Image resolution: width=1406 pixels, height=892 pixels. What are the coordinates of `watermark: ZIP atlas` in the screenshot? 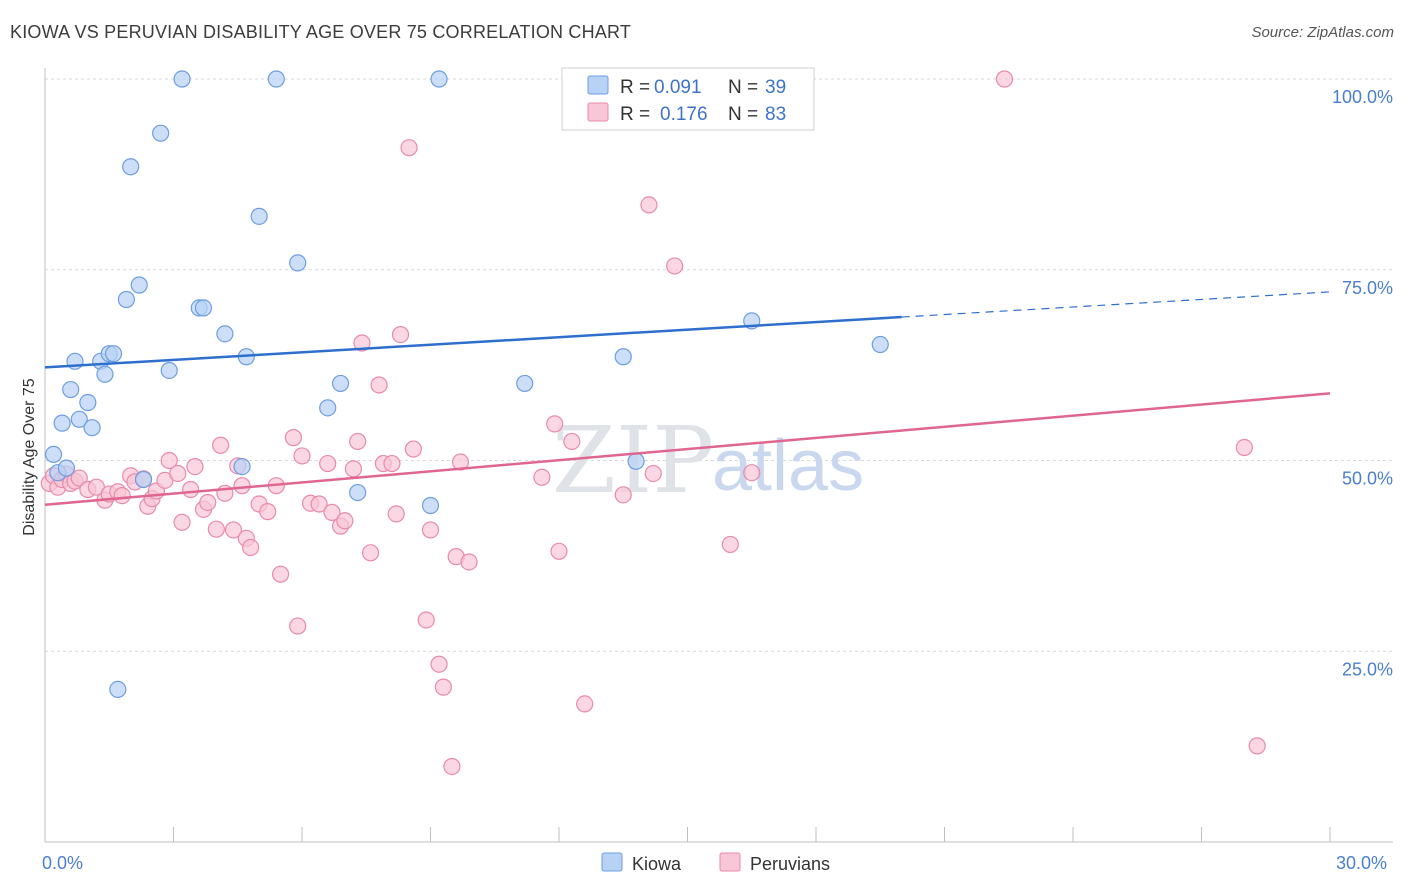 It's located at (708, 460).